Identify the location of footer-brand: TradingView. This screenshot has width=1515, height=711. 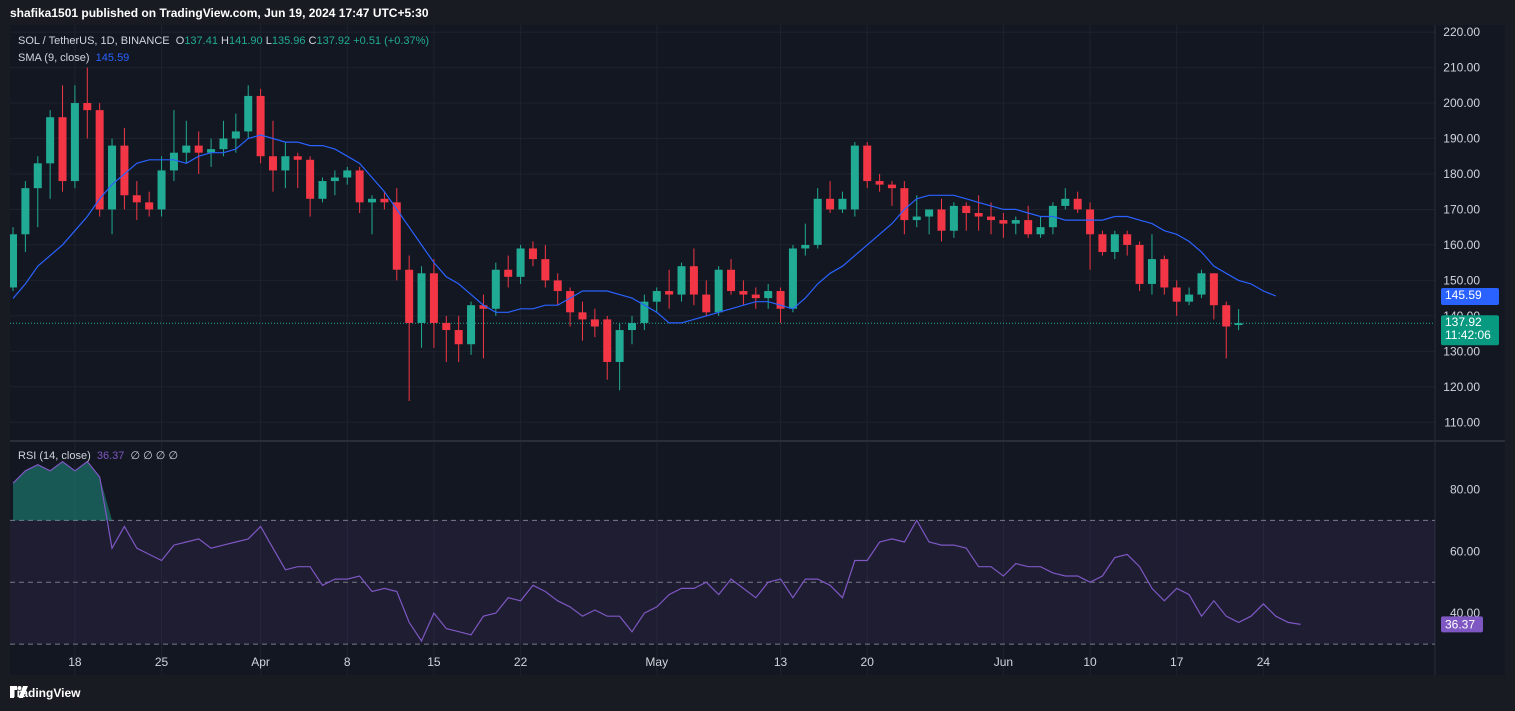
(45, 693).